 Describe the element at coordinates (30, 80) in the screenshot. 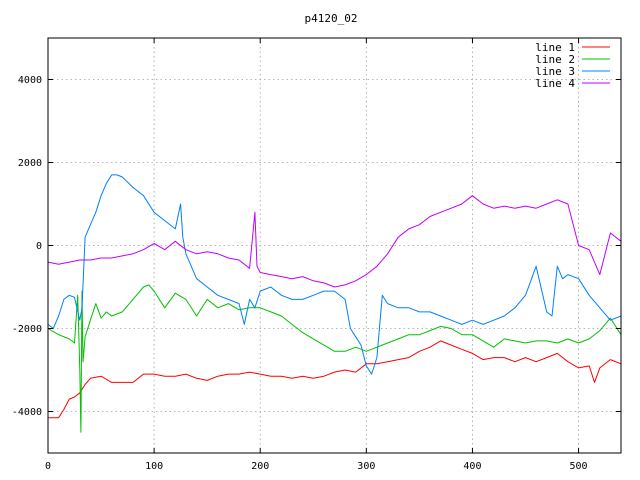

I see `y-tick-label: 4000` at that location.